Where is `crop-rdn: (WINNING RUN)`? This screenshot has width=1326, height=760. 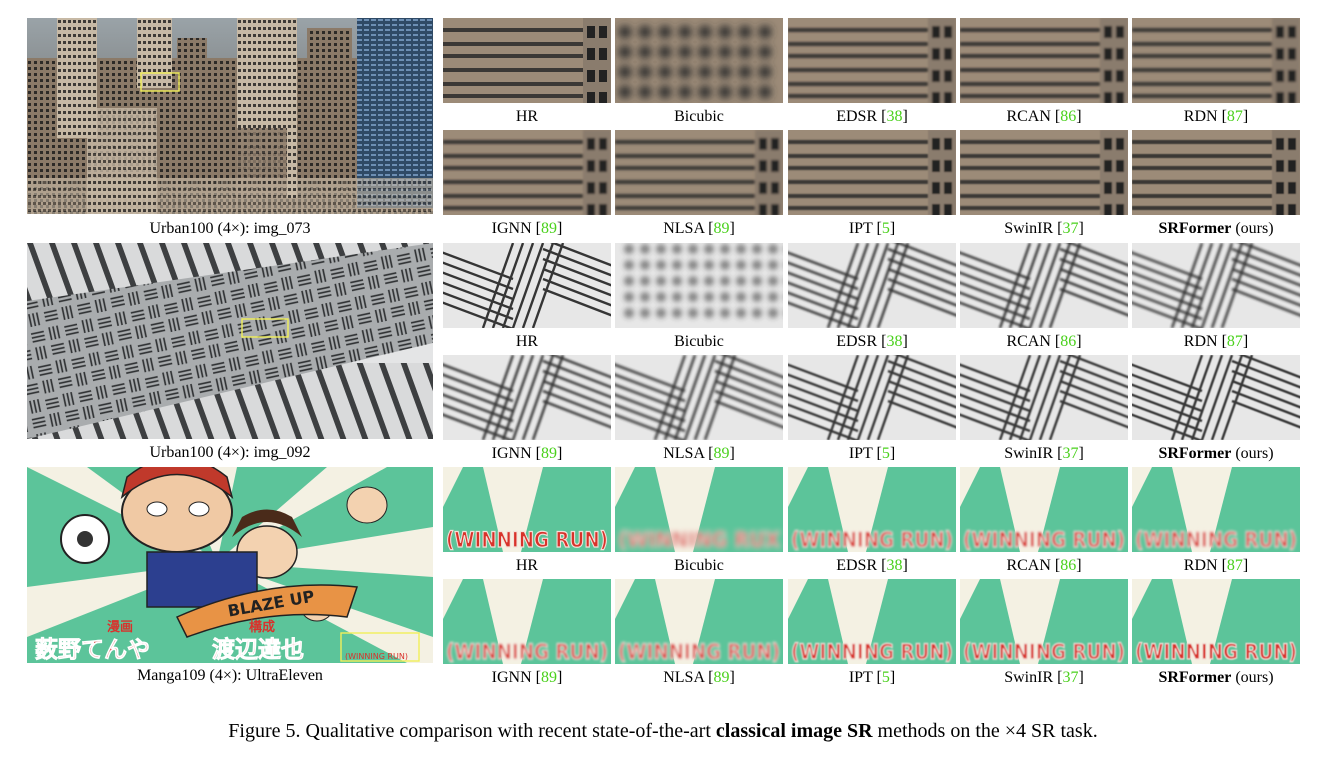
crop-rdn: (WINNING RUN) is located at coordinates (1216, 509).